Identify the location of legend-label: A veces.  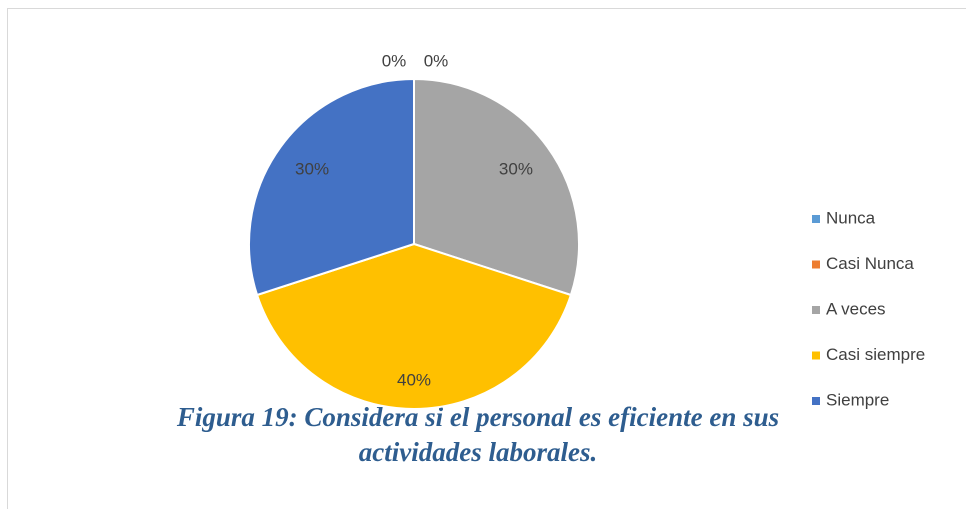
(856, 308).